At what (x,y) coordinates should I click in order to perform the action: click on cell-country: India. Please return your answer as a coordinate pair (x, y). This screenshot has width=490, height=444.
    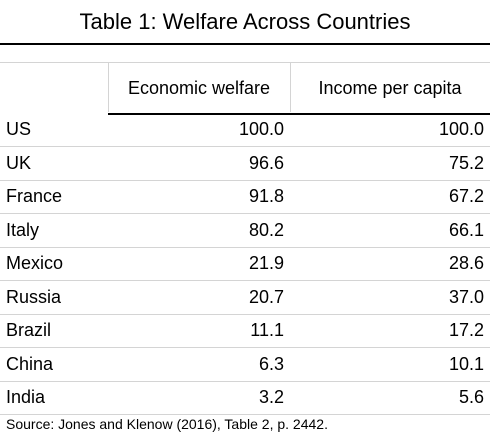
    Looking at the image, I should click on (26, 397).